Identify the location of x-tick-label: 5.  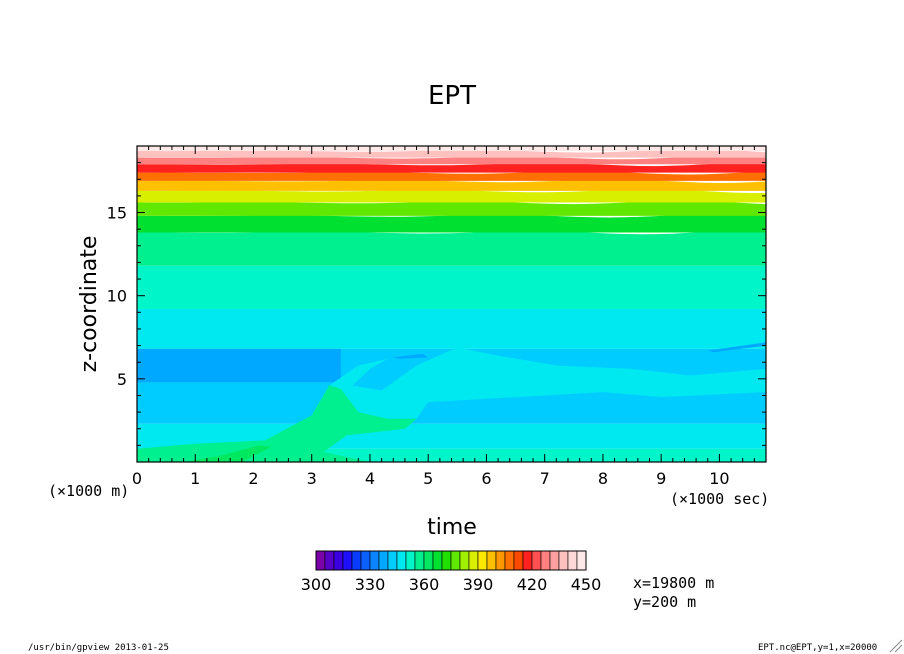
(428, 478).